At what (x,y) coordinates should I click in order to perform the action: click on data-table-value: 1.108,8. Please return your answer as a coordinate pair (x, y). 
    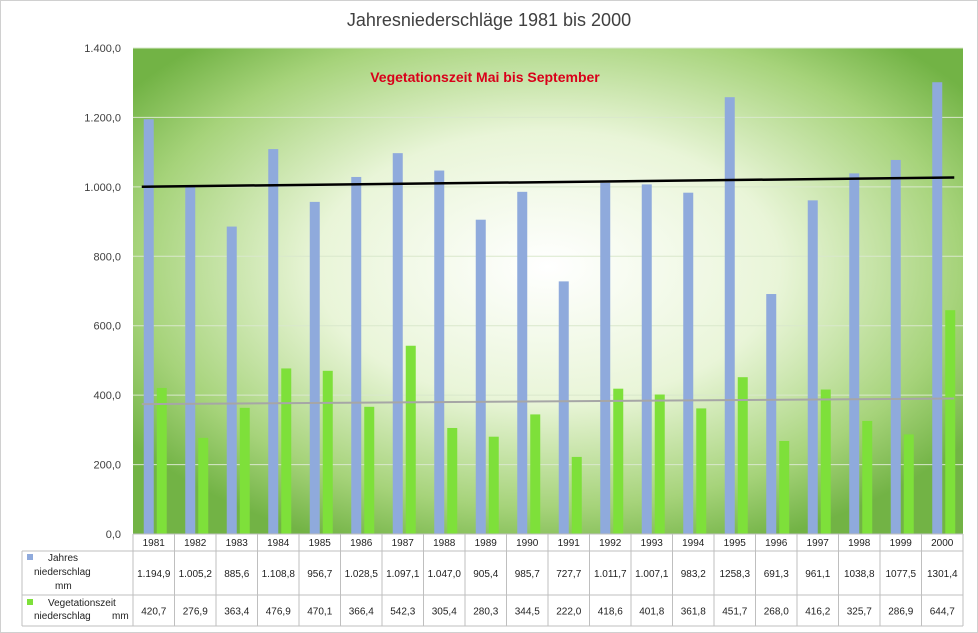
    Looking at the image, I should click on (279, 574).